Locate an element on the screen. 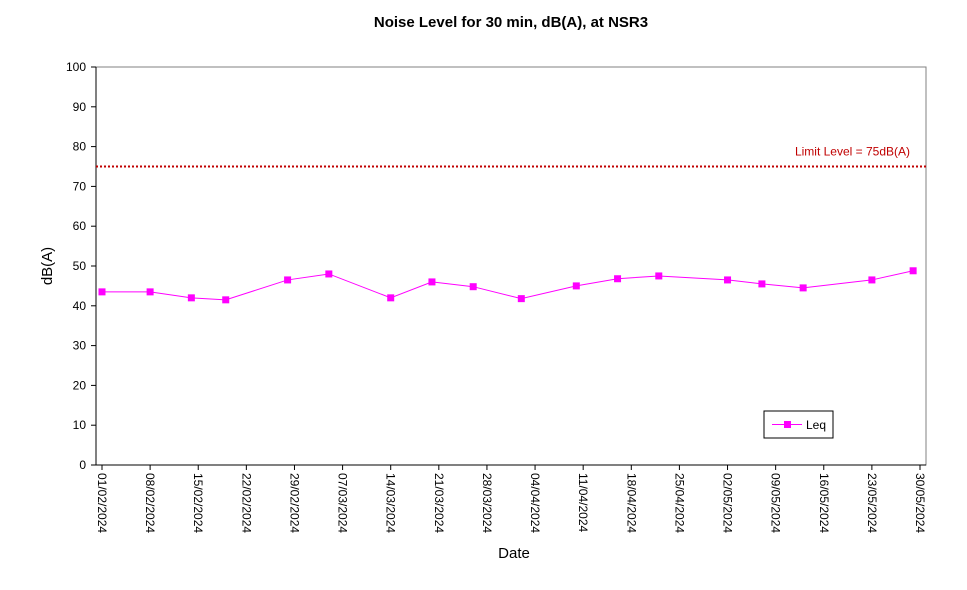 This screenshot has height=590, width=967. y-tick-label: 50 is located at coordinates (80, 266).